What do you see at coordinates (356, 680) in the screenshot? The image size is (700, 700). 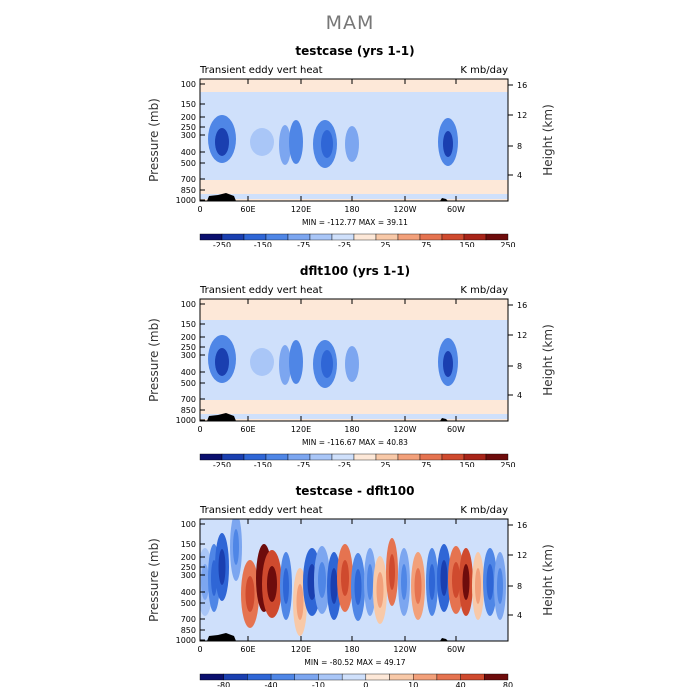 I see `colorbar: -80 -40 -10 0 10 40 80` at bounding box center [356, 680].